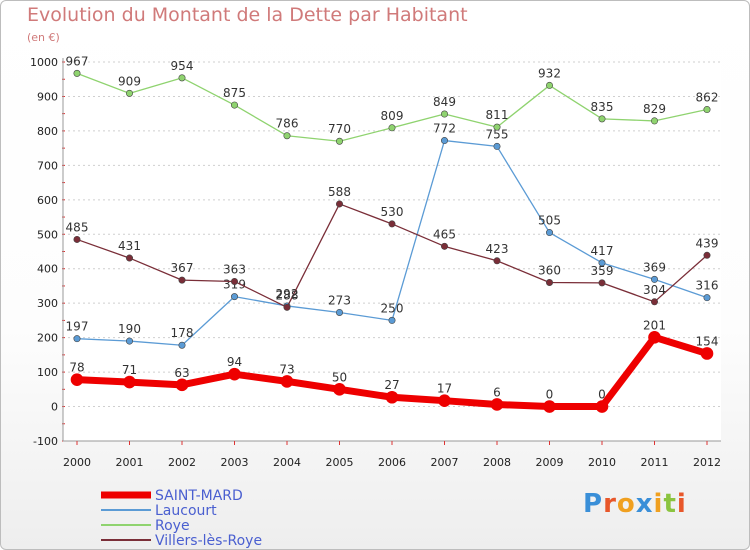 Image resolution: width=750 pixels, height=550 pixels. I want to click on data-label-saint-mard: 17, so click(444, 389).